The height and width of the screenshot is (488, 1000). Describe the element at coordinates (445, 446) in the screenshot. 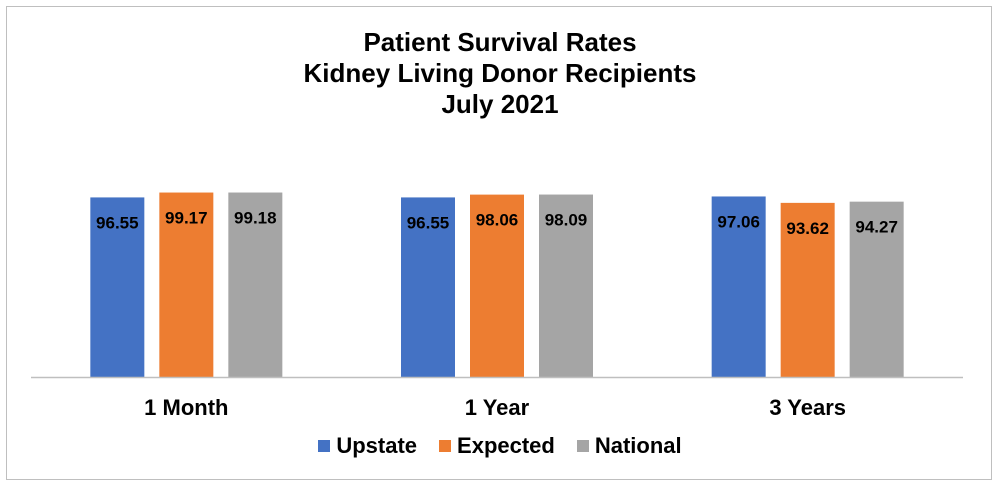

I see `legend-swatch-expected` at that location.